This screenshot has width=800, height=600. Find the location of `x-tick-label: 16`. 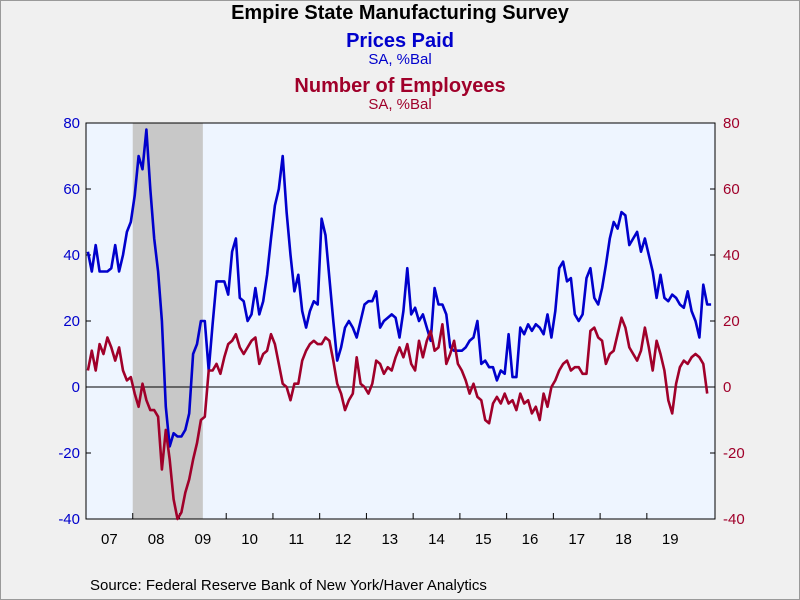

x-tick-label: 16 is located at coordinates (530, 539).